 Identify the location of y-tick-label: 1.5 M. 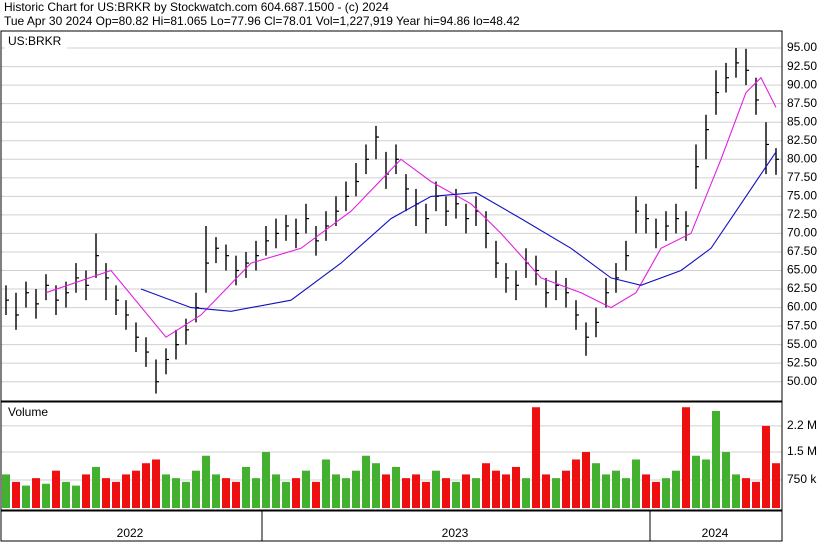
(802, 451).